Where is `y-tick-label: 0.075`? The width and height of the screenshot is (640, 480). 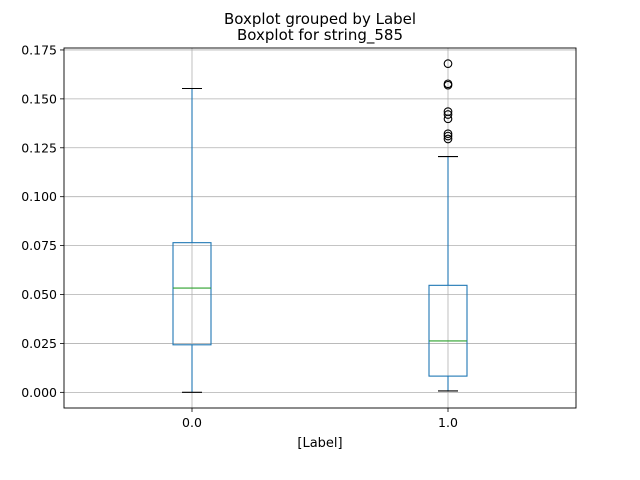 y-tick-label: 0.075 is located at coordinates (39, 245).